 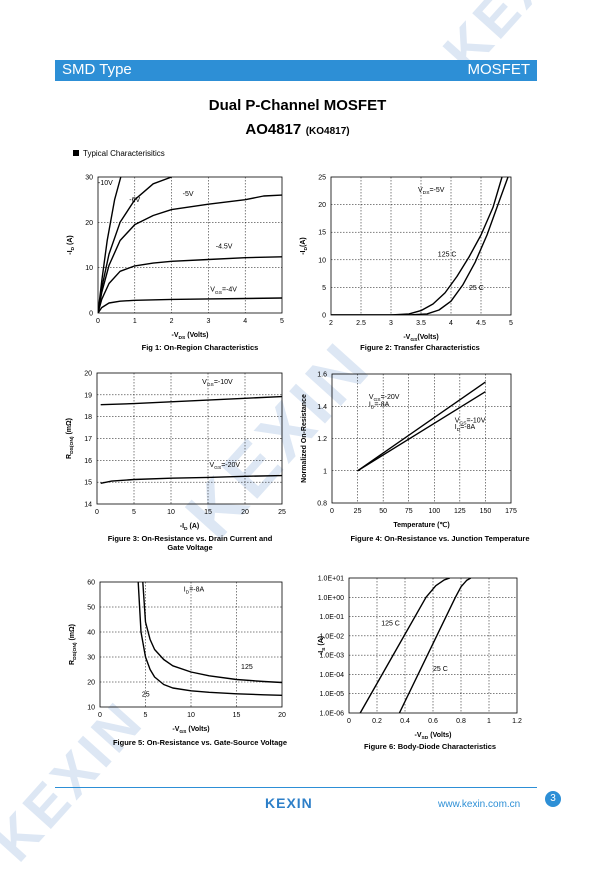 What do you see at coordinates (322, 645) in the screenshot?
I see `y-axis-title: -IS (A)` at bounding box center [322, 645].